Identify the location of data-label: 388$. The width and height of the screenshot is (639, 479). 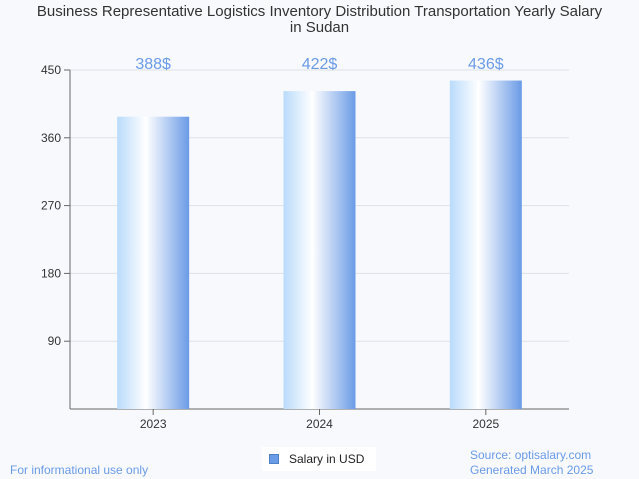
(153, 64).